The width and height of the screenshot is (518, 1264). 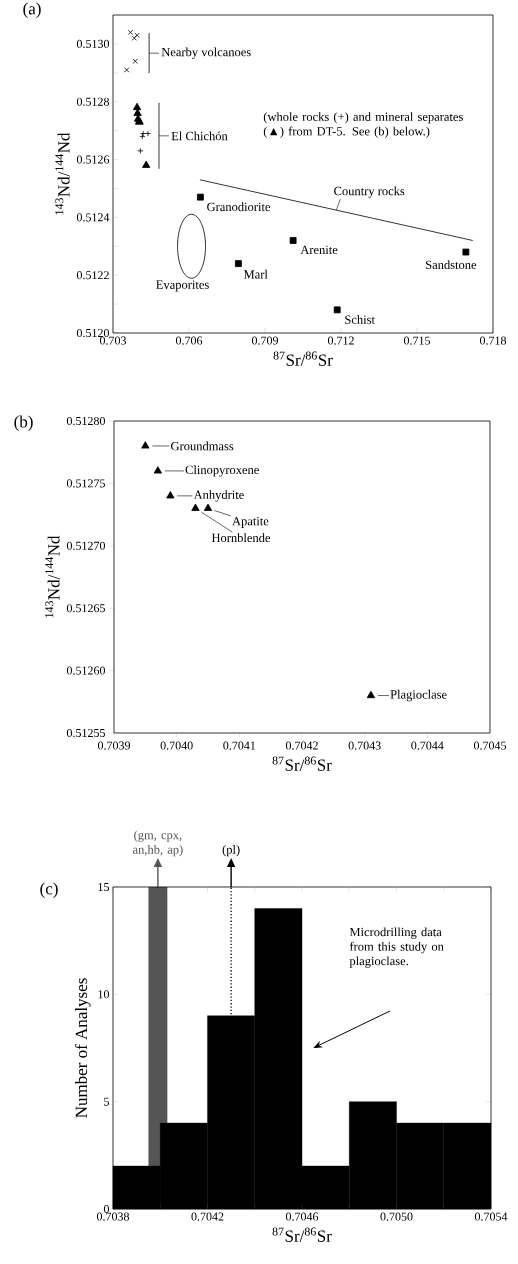 I want to click on chart-title: (b), so click(x=23, y=423).